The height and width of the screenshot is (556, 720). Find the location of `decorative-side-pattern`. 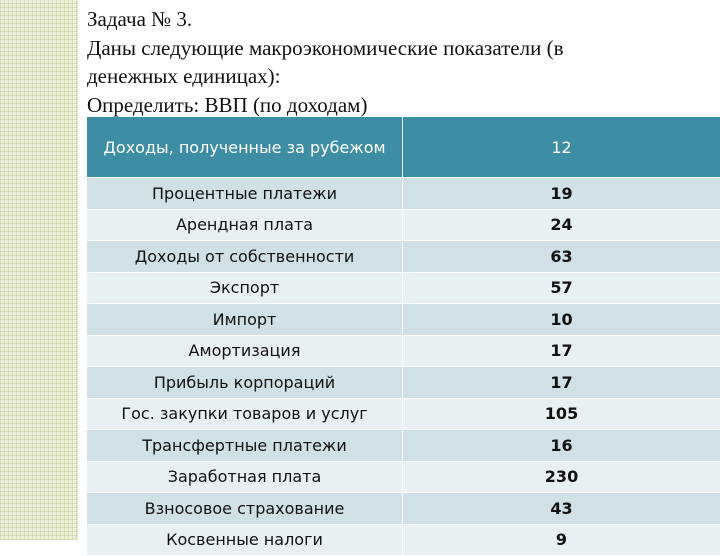

decorative-side-pattern is located at coordinates (39, 270).